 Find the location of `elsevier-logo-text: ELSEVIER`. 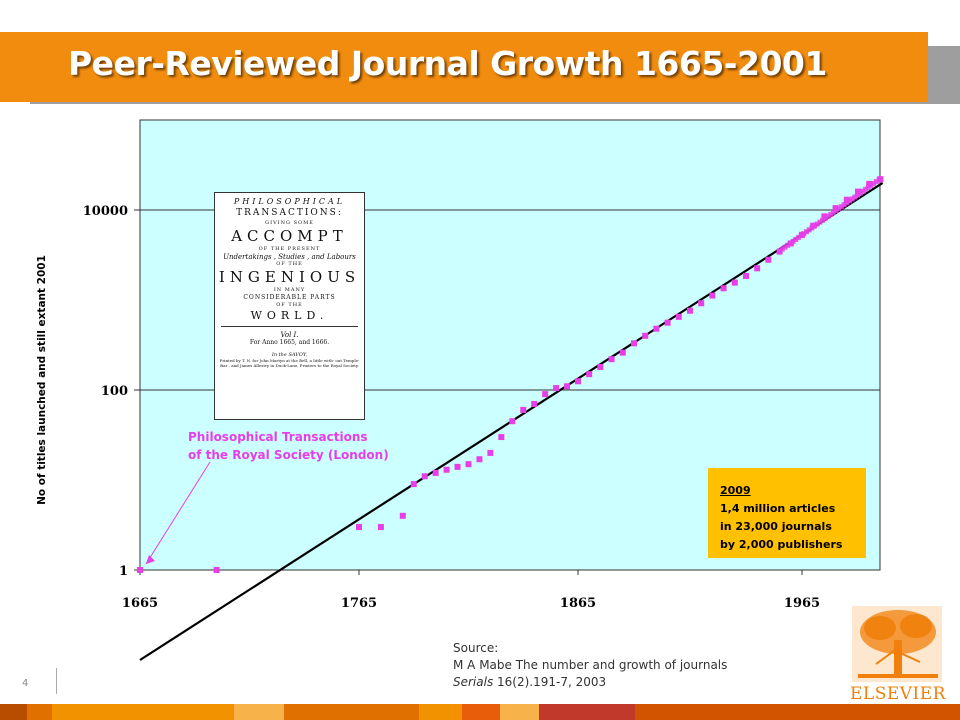

elsevier-logo-text: ELSEVIER is located at coordinates (898, 694).